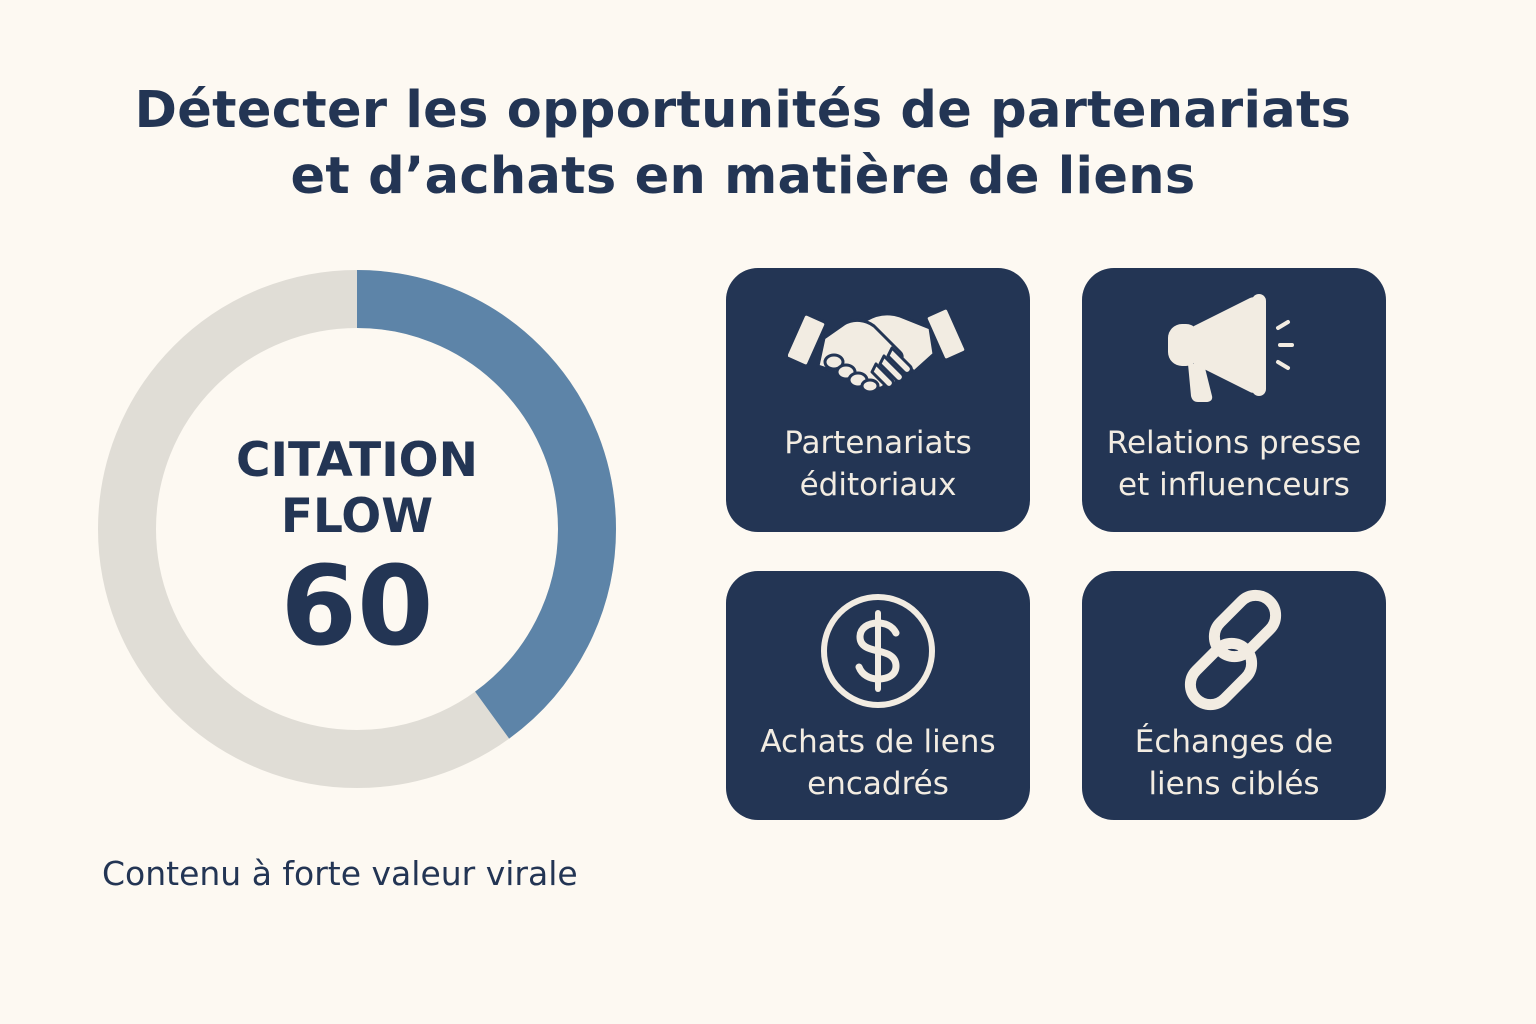 This screenshot has height=1024, width=1536. What do you see at coordinates (1234, 784) in the screenshot?
I see `card-label-line-2: liens ciblés` at bounding box center [1234, 784].